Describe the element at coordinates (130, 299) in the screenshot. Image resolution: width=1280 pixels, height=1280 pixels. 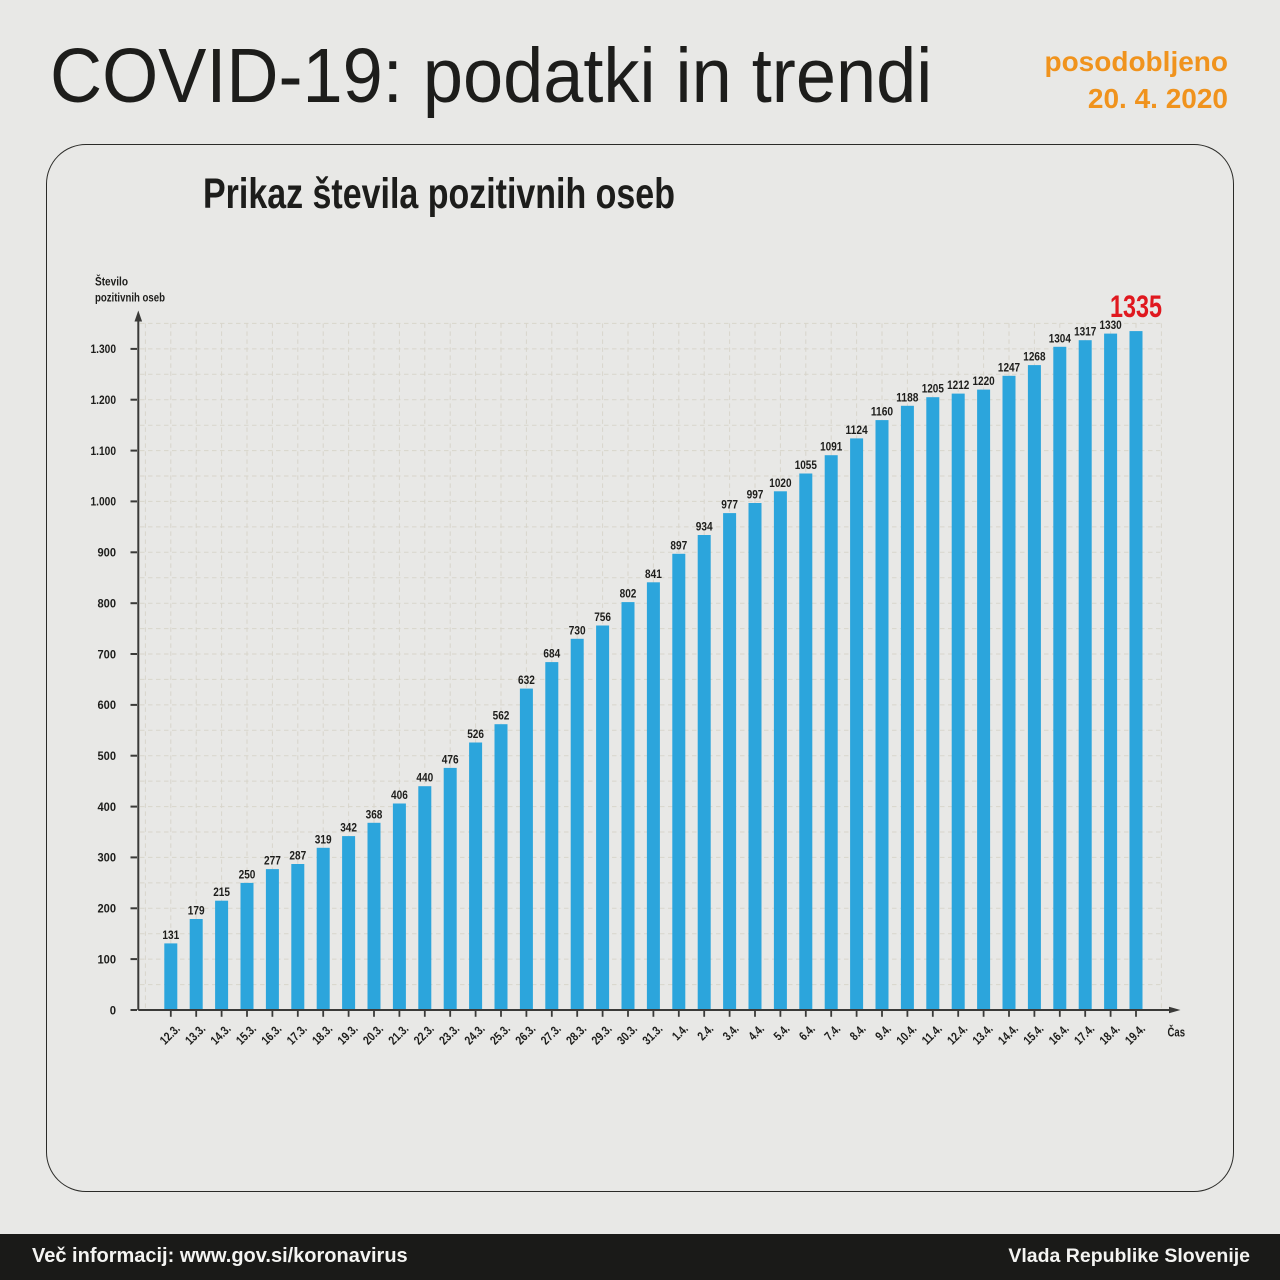
I see `svg-text: pozitivnih oseb` at that location.